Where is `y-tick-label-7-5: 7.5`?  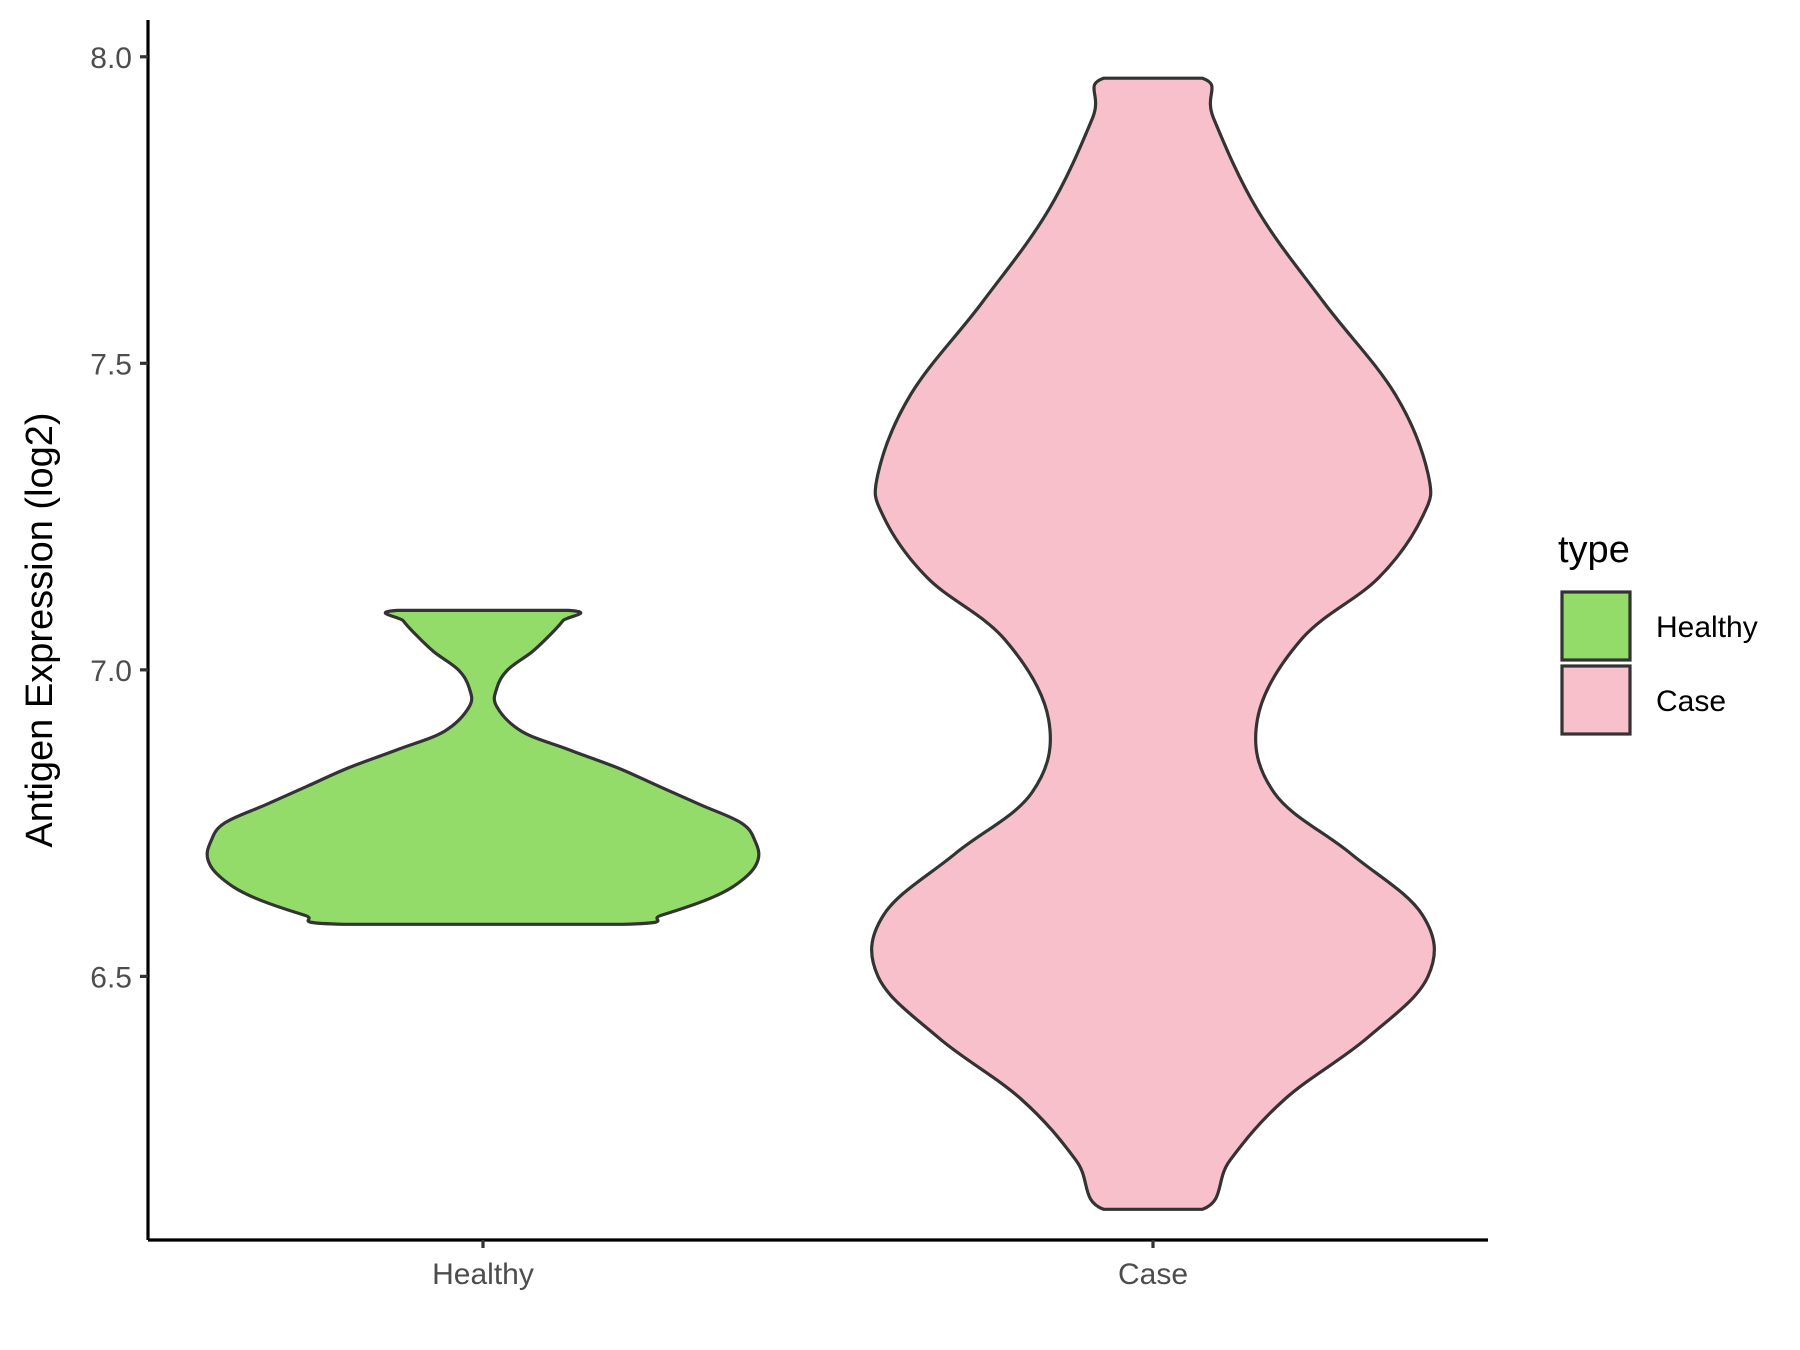
y-tick-label-7-5: 7.5 is located at coordinates (111, 364).